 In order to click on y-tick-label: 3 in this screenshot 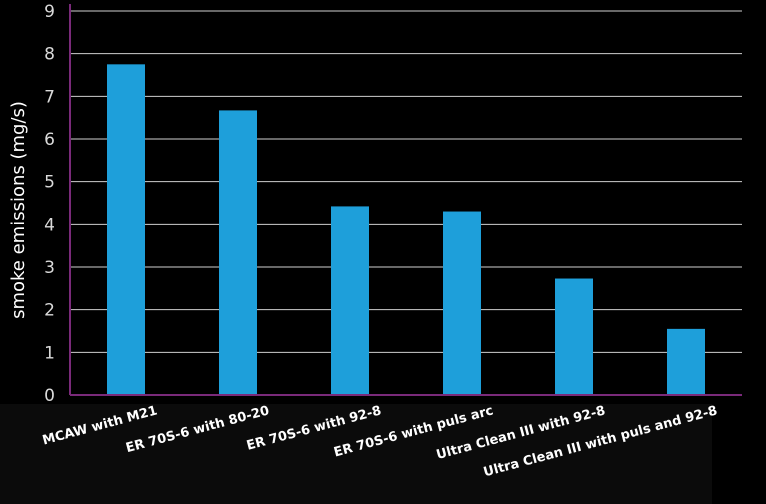, I will do `click(49, 268)`.